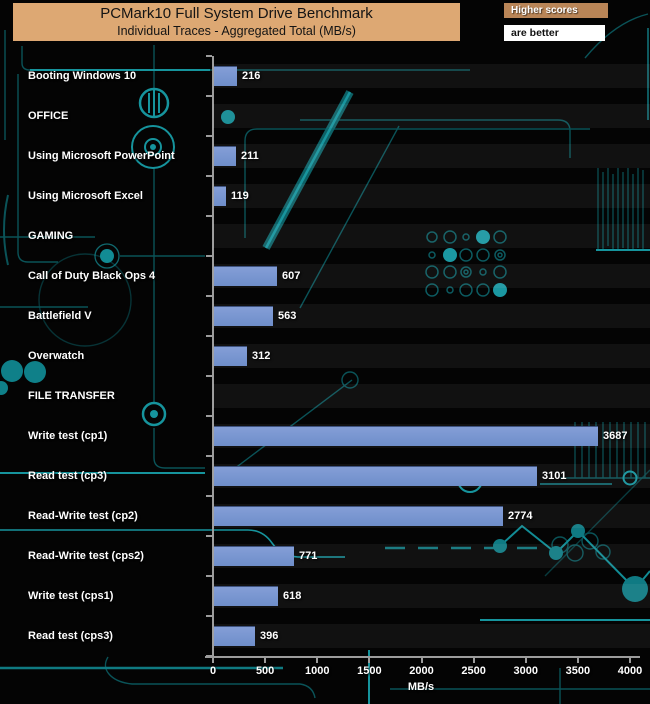 The height and width of the screenshot is (704, 650). What do you see at coordinates (225, 156) in the screenshot?
I see `bar-using-microsoft-powerpoint` at bounding box center [225, 156].